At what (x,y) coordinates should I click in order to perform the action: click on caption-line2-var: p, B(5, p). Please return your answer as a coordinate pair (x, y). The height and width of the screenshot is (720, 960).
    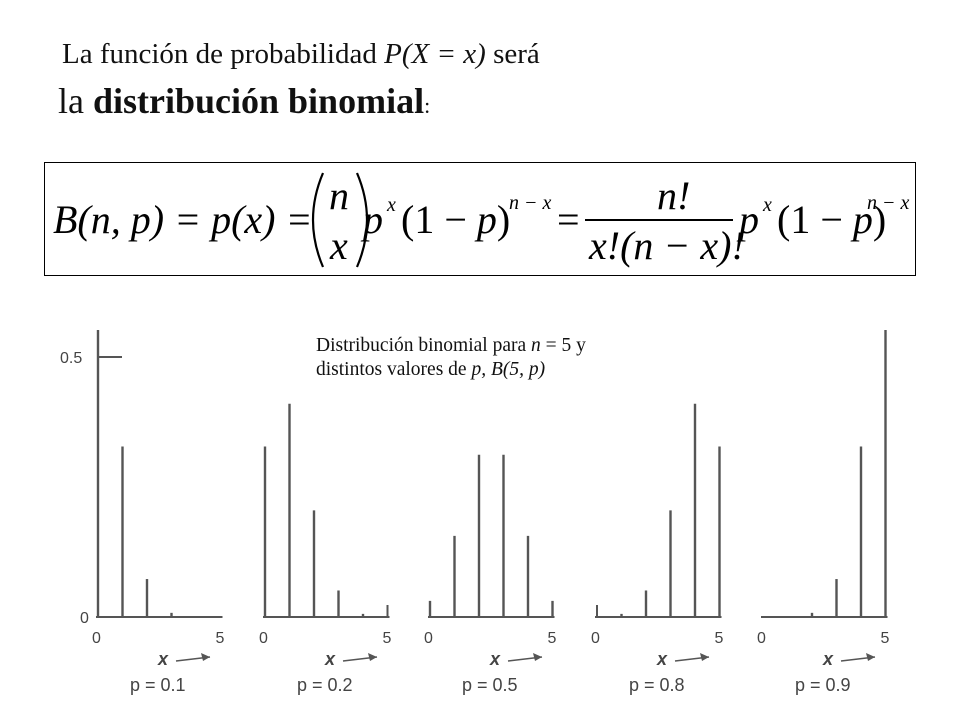
    Looking at the image, I should click on (508, 369).